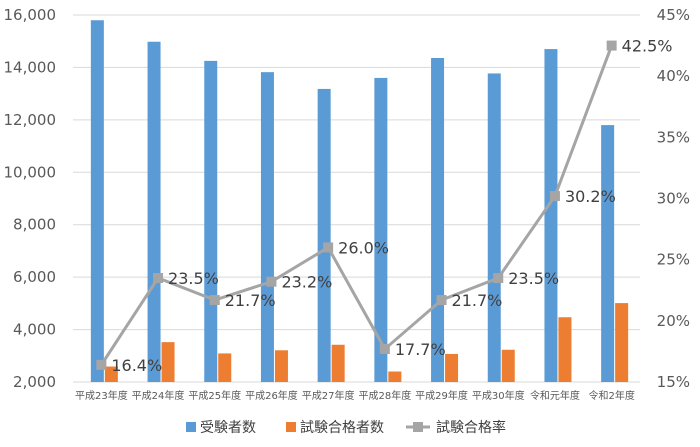 This screenshot has width=700, height=447. I want to click on right-axis-tick-label: 30%, so click(673, 199).